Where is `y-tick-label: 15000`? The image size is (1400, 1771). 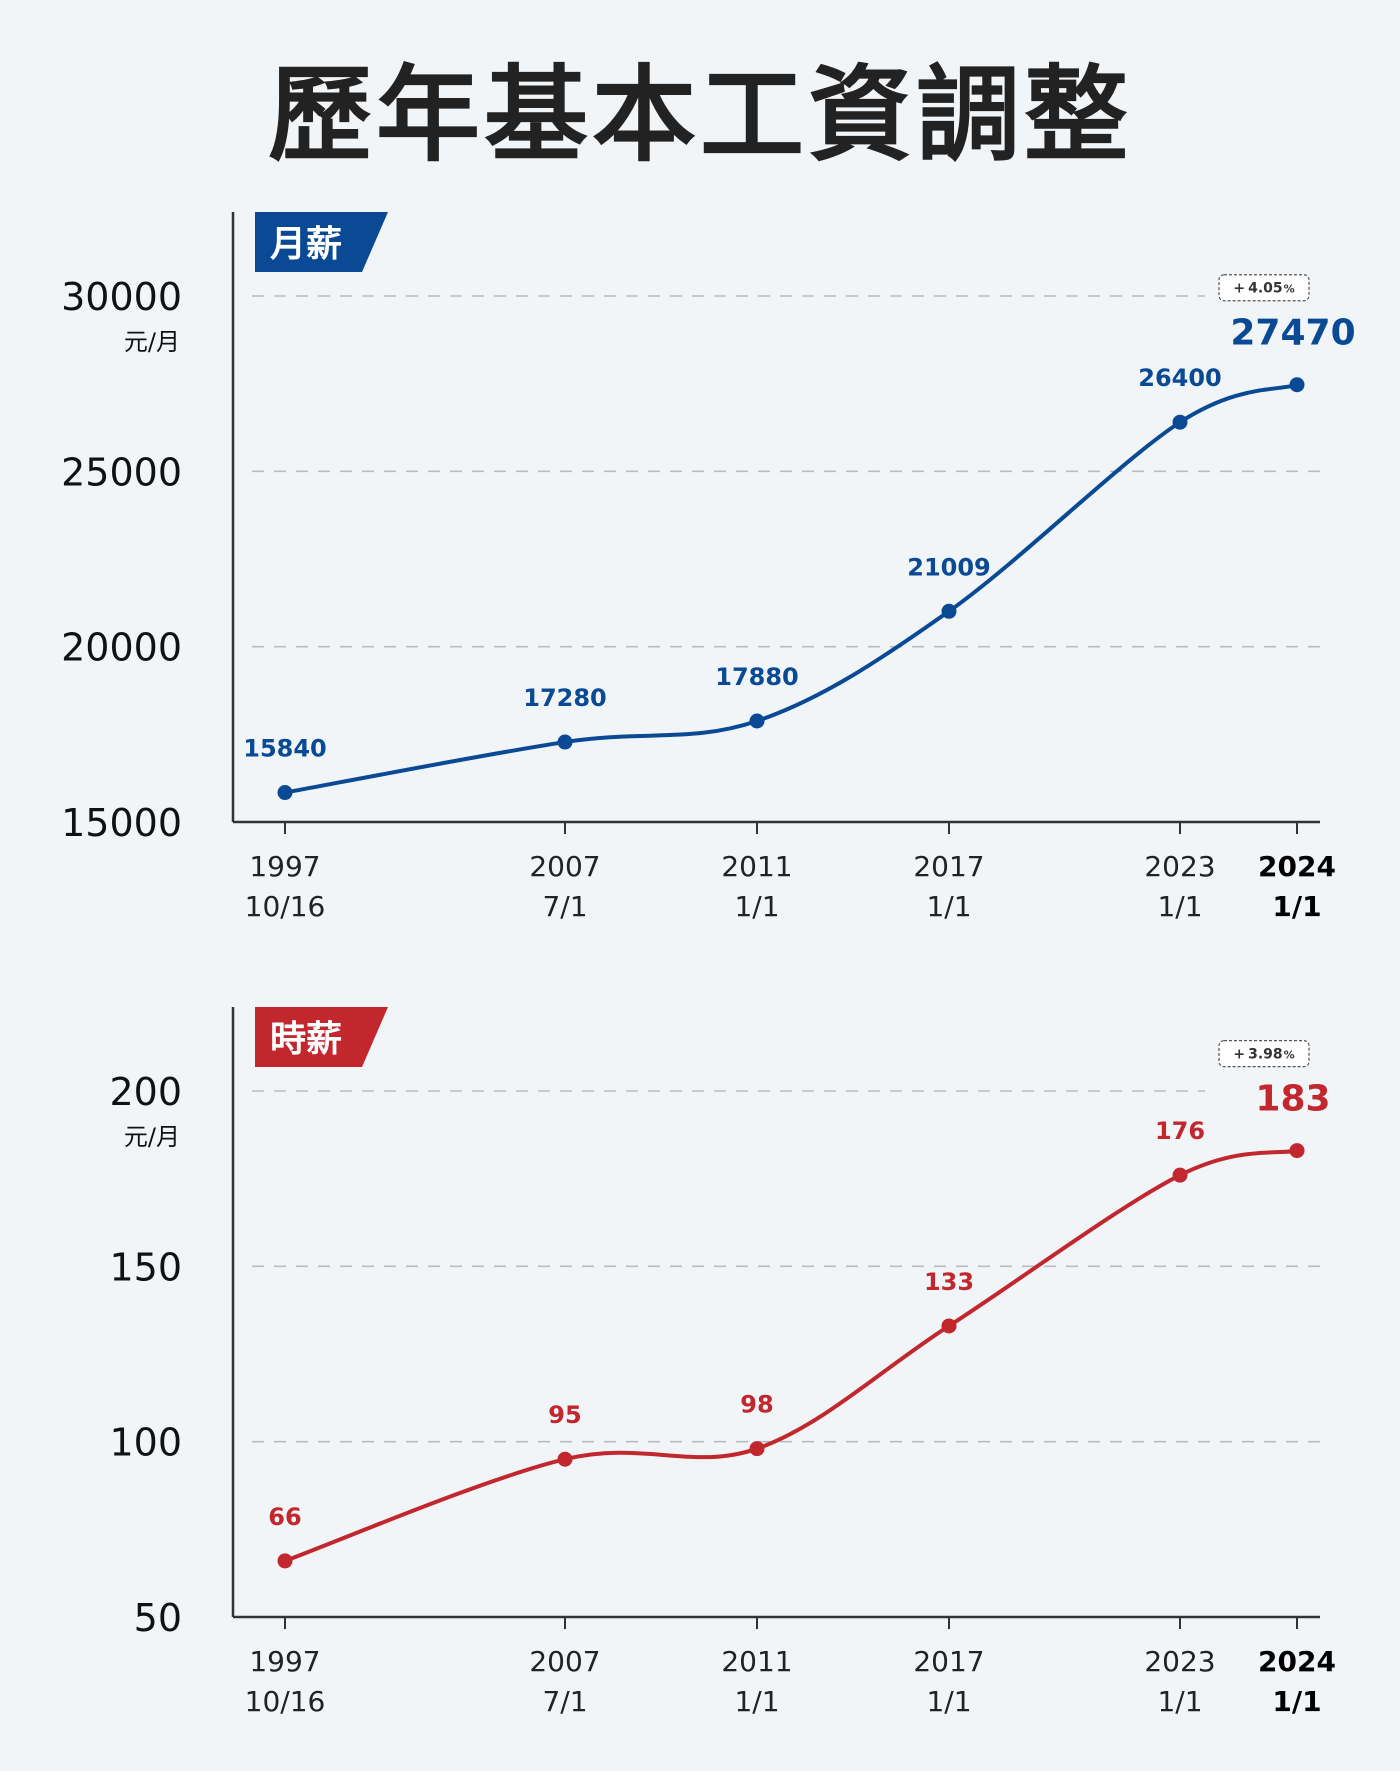 y-tick-label: 15000 is located at coordinates (121, 823).